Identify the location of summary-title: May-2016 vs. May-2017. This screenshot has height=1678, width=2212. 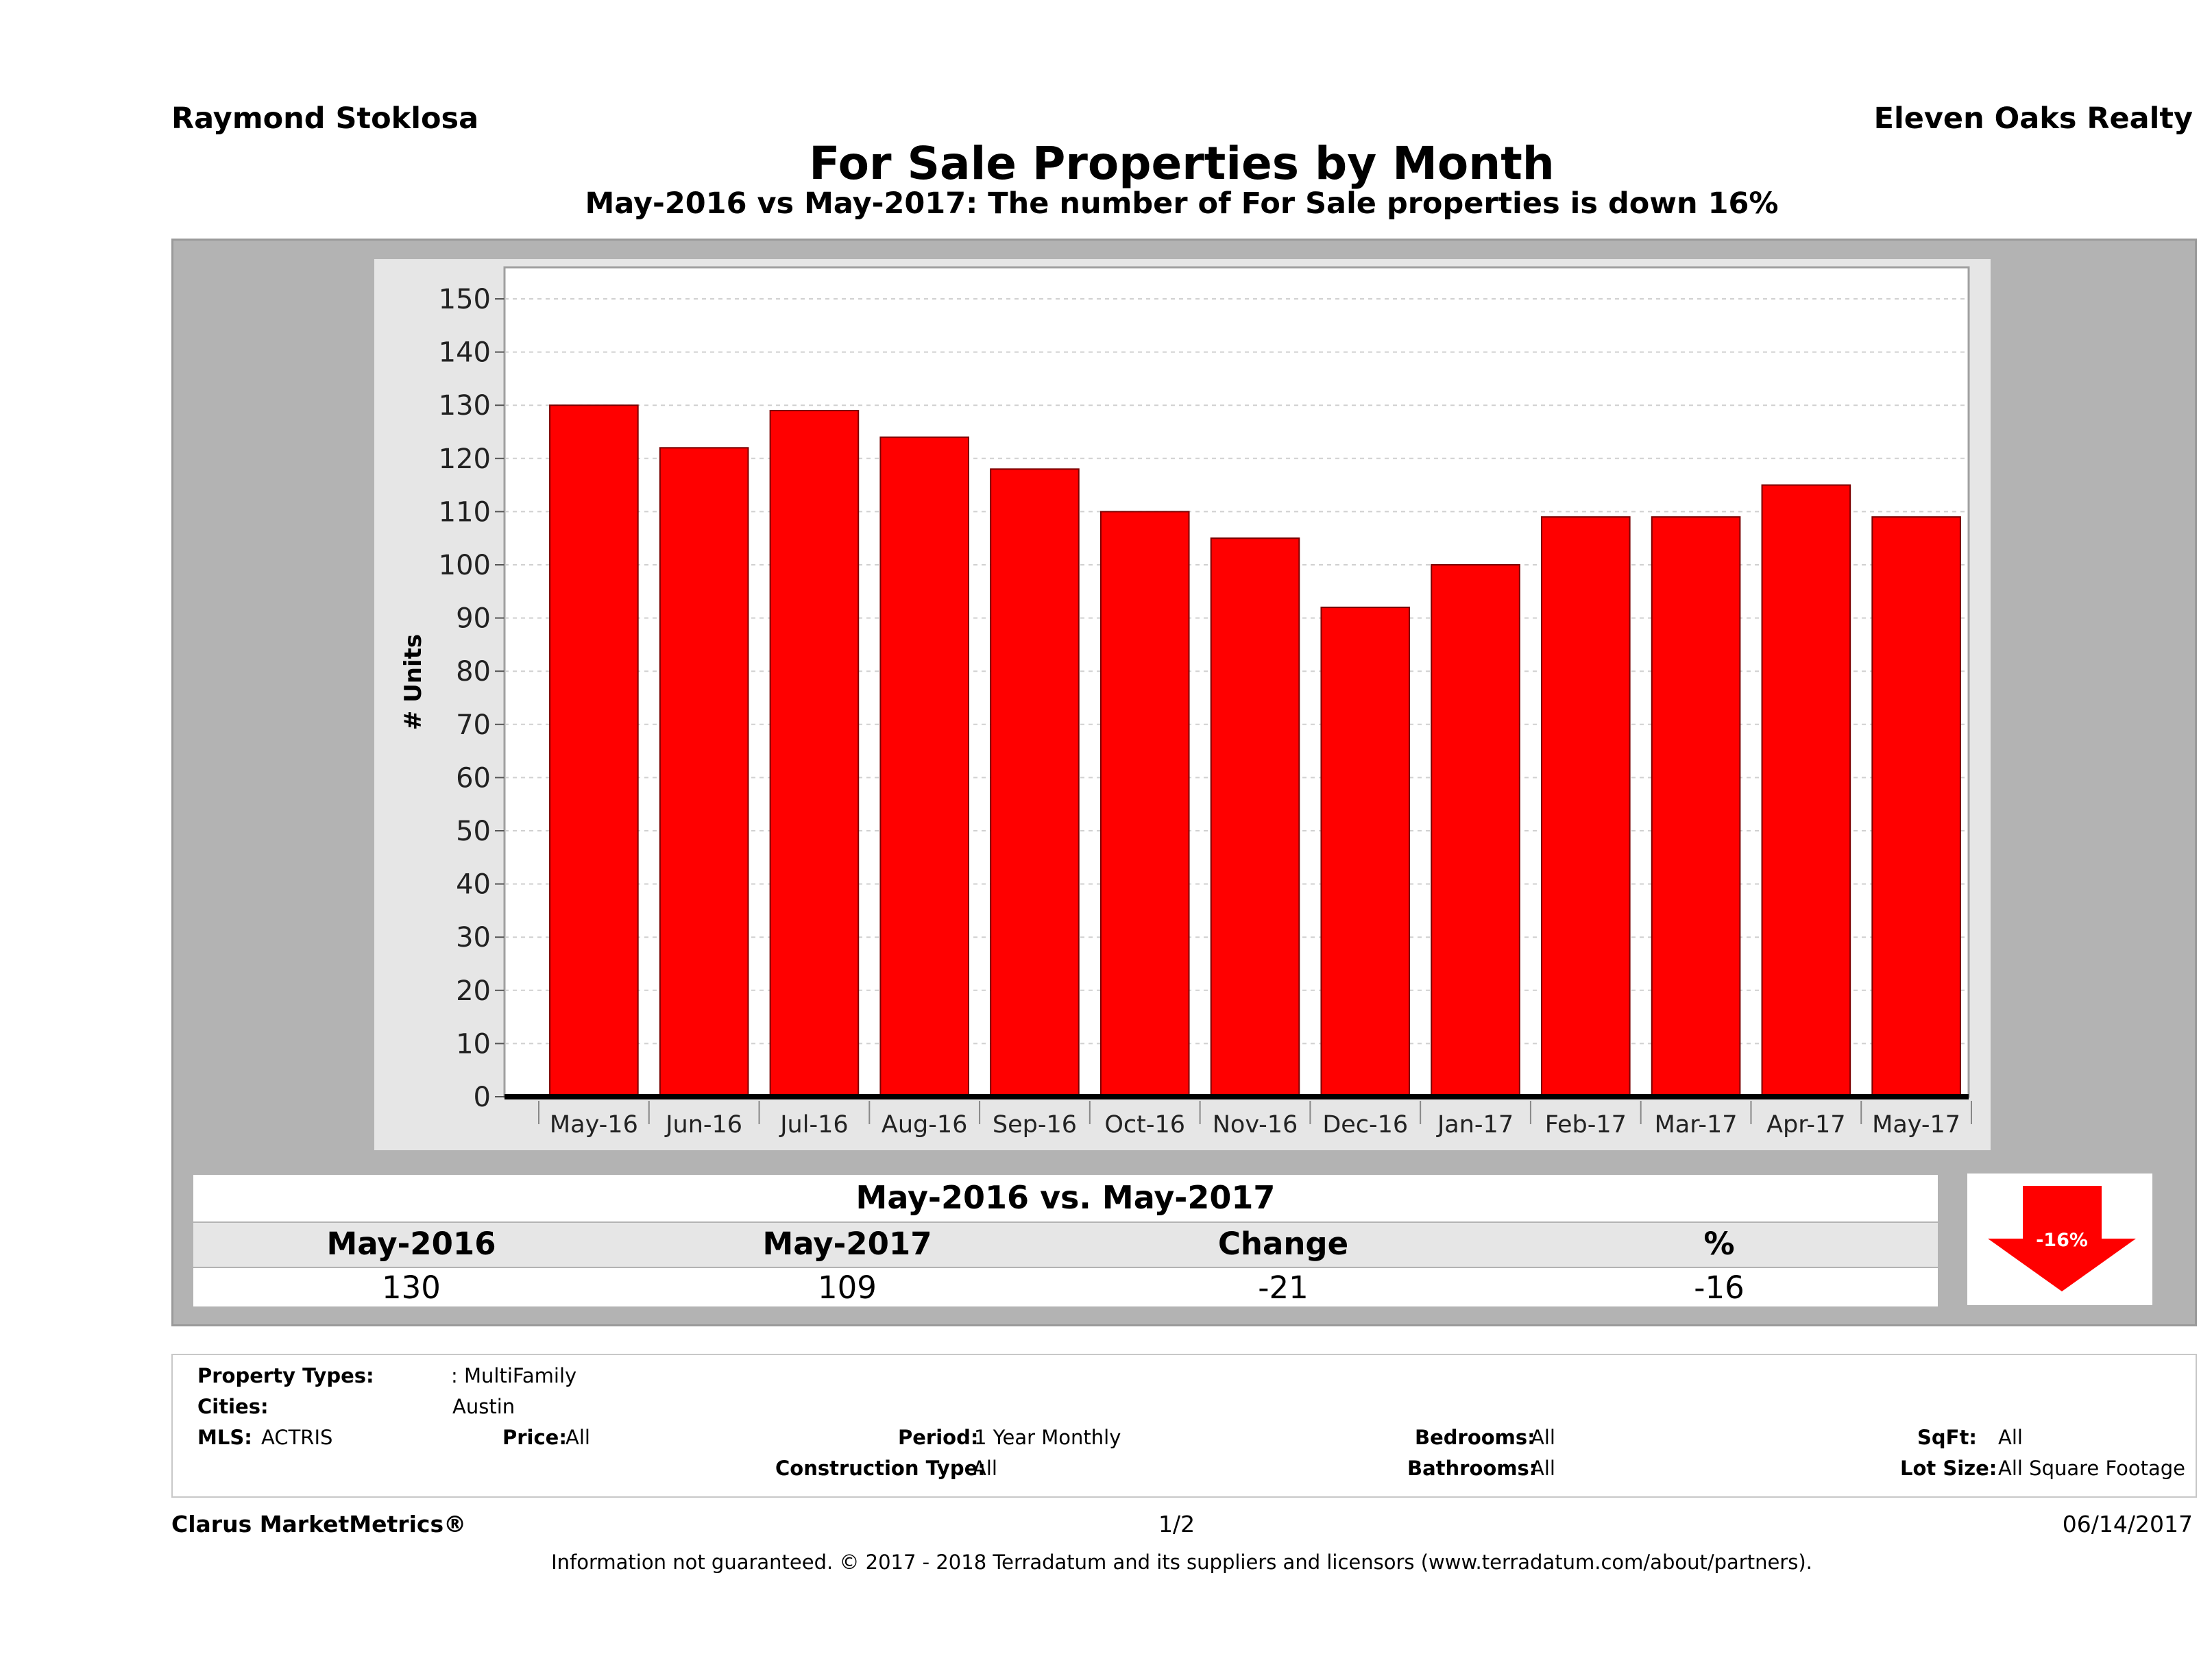
(1065, 1197).